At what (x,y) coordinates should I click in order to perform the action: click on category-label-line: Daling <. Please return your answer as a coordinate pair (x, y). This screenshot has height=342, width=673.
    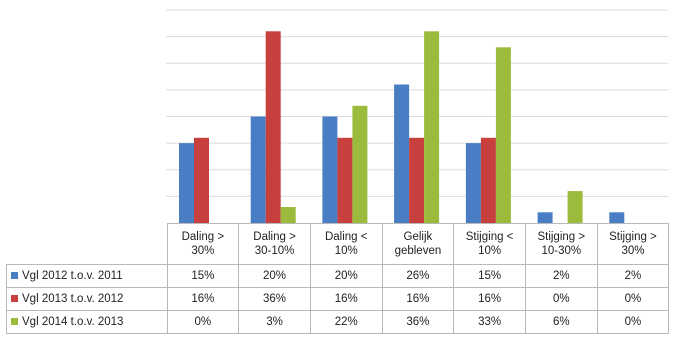
    Looking at the image, I should click on (346, 237).